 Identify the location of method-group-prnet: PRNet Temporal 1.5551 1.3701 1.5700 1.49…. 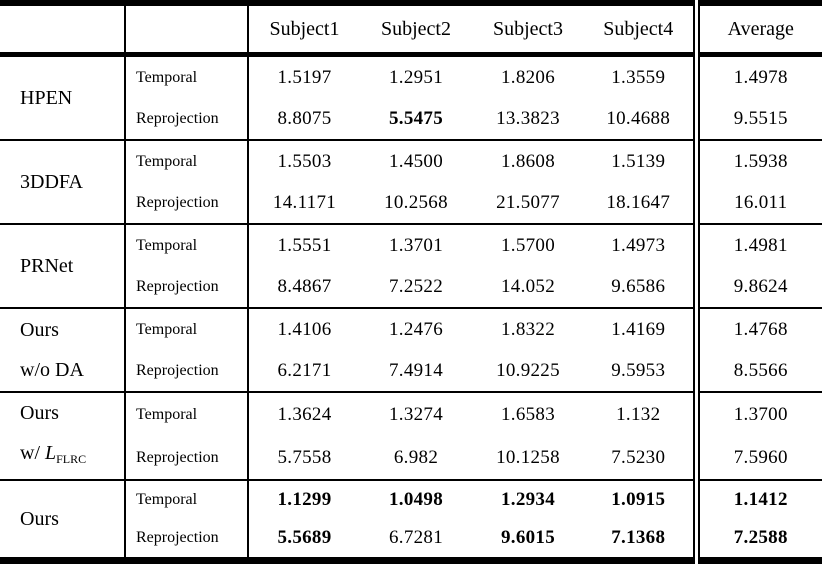
(411, 266).